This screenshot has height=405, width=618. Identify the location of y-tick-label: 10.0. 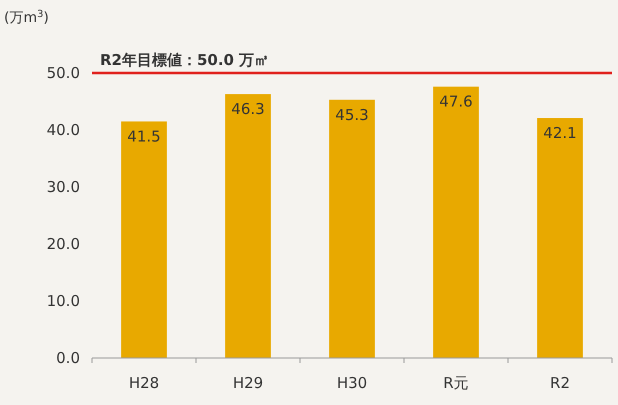
(63, 301).